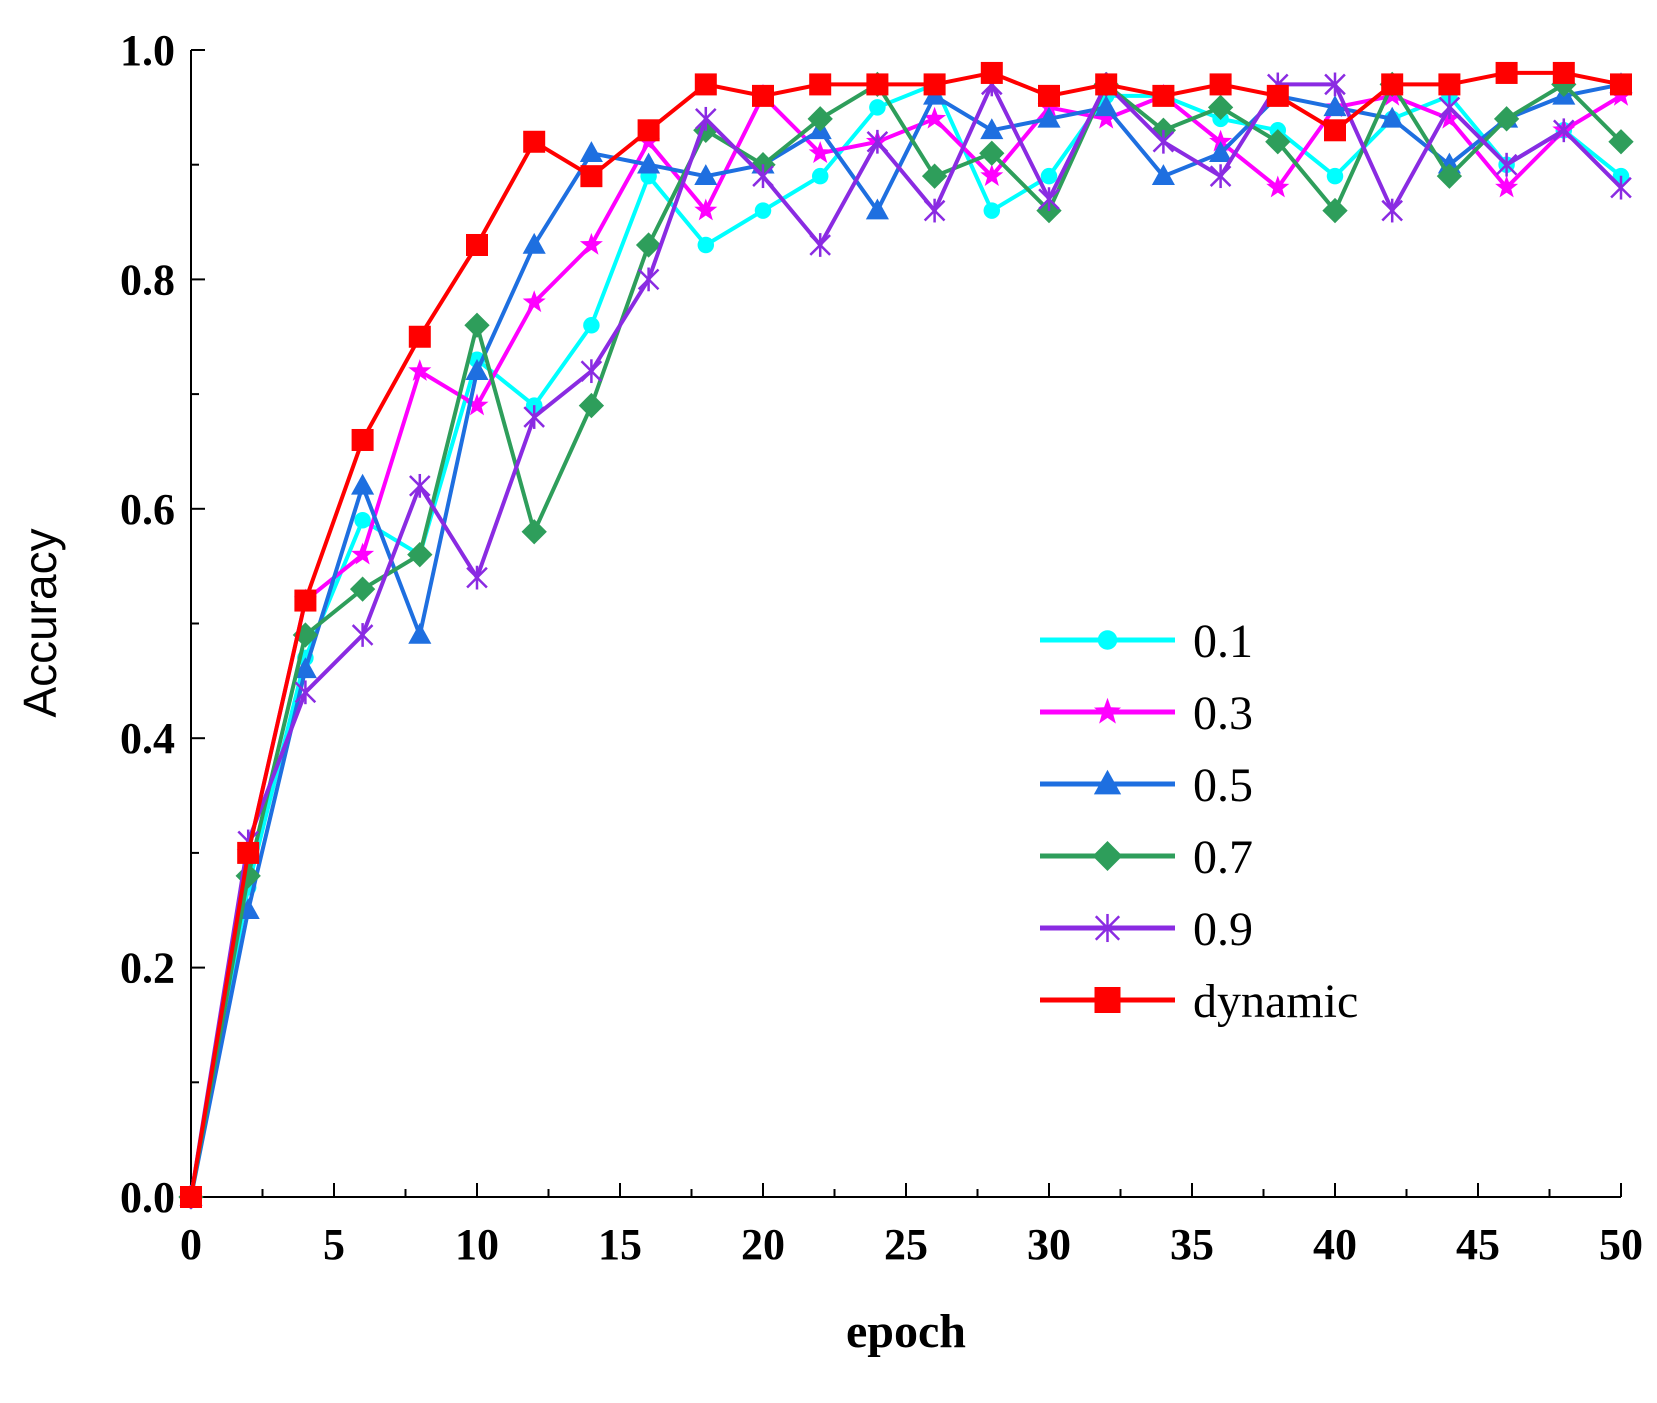  Describe the element at coordinates (763, 1244) in the screenshot. I see `x-tick-label: 20` at that location.